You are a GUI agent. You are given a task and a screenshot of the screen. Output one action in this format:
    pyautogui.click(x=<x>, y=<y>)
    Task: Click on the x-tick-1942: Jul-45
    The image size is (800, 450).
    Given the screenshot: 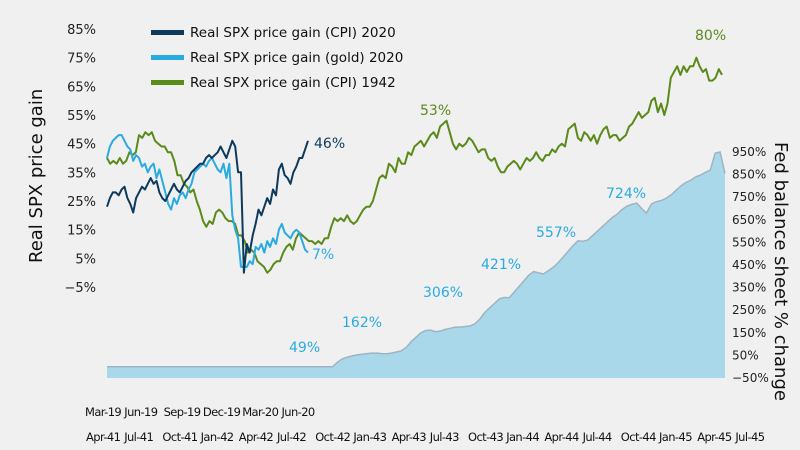 What is the action you would take?
    pyautogui.click(x=749, y=437)
    